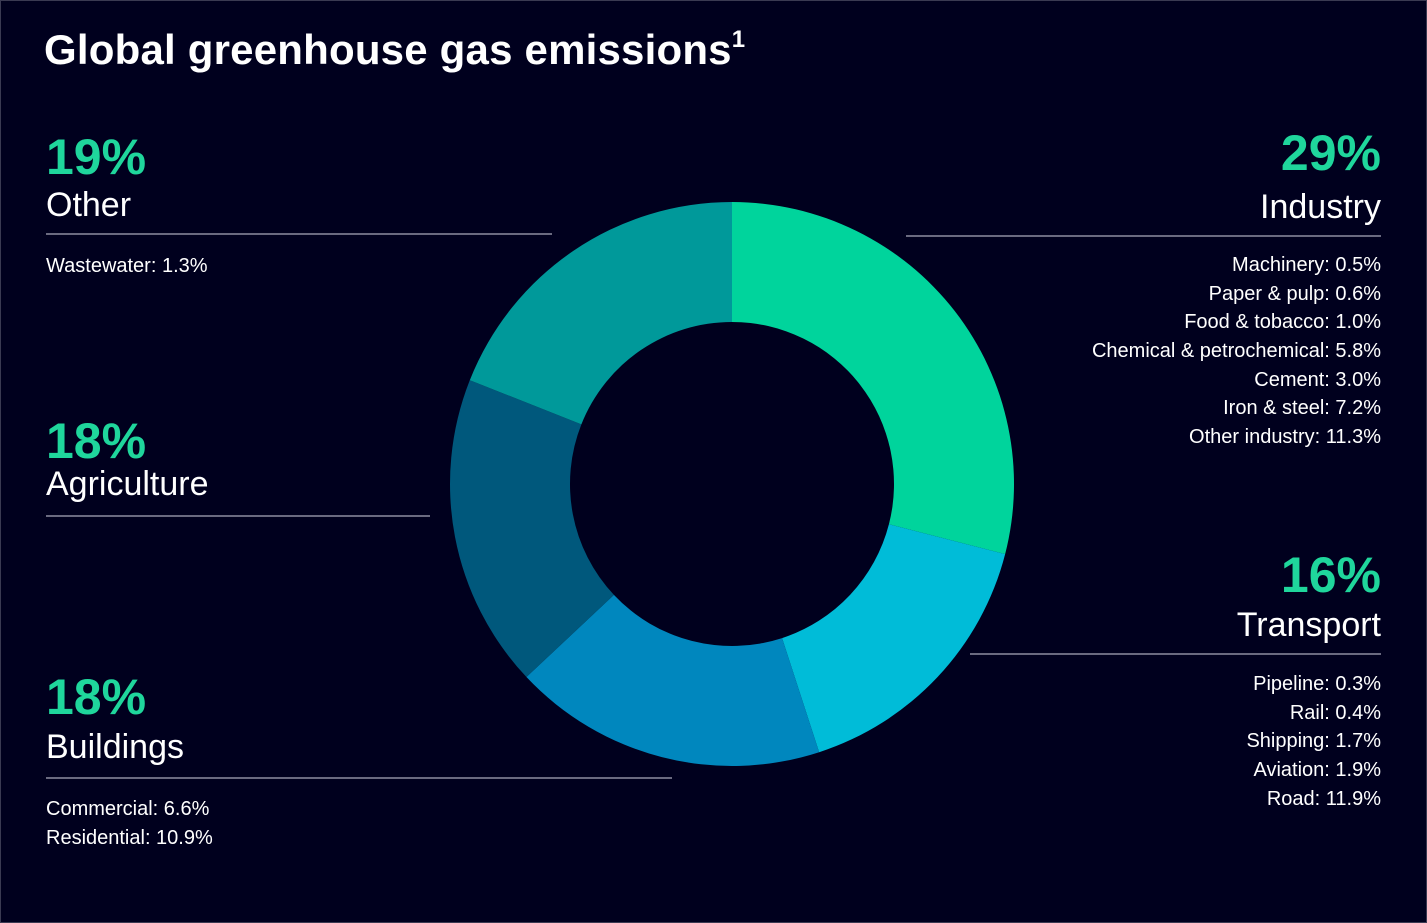 This screenshot has height=923, width=1427. I want to click on other-label: Other, so click(89, 205).